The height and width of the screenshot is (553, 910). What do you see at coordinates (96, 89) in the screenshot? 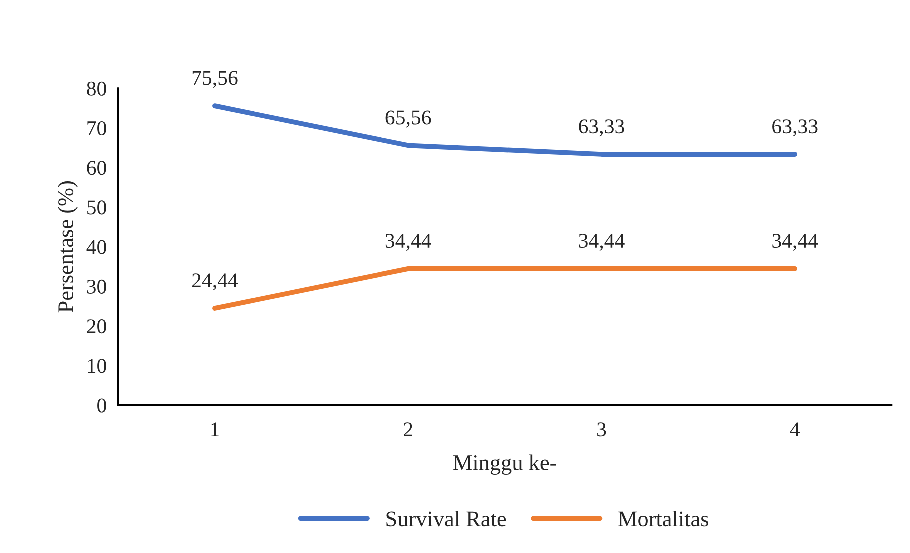
I see `y-tick-label: 80` at bounding box center [96, 89].